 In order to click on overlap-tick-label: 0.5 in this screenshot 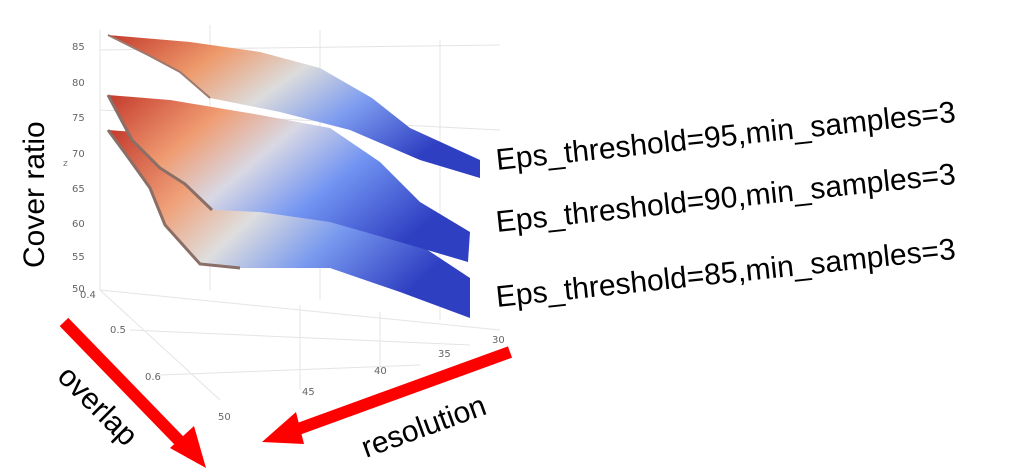, I will do `click(118, 330)`.